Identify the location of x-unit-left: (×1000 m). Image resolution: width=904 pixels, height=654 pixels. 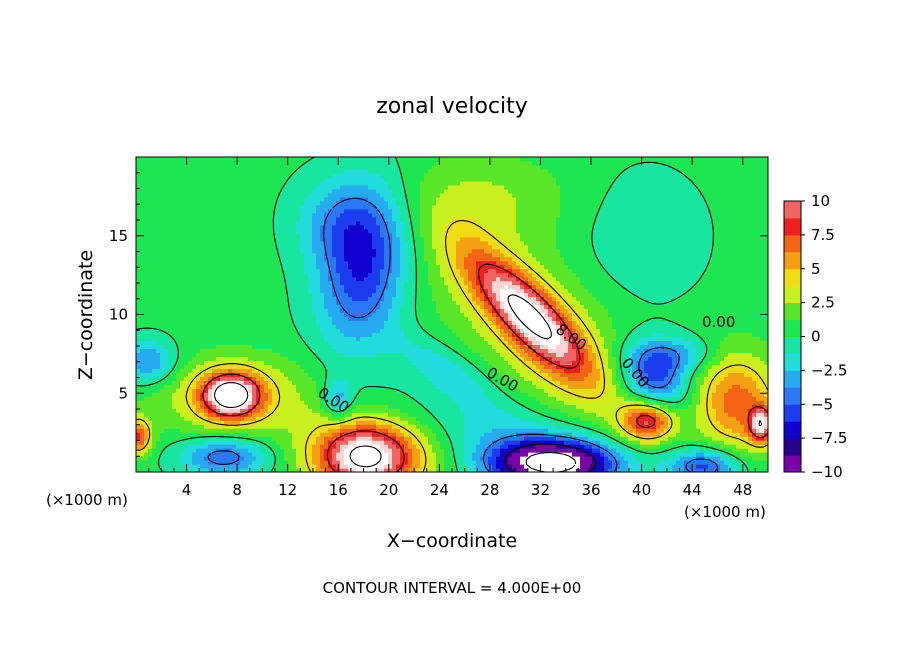
(87, 500).